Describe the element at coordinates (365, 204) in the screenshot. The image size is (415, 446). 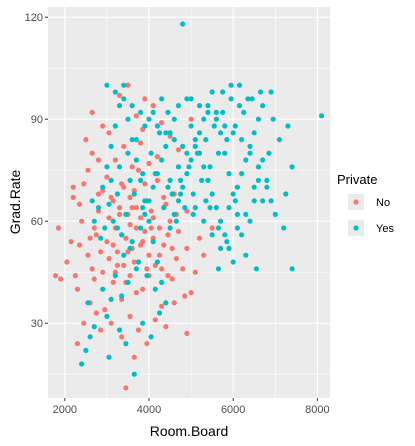
I see `legend: Private No Yes` at that location.